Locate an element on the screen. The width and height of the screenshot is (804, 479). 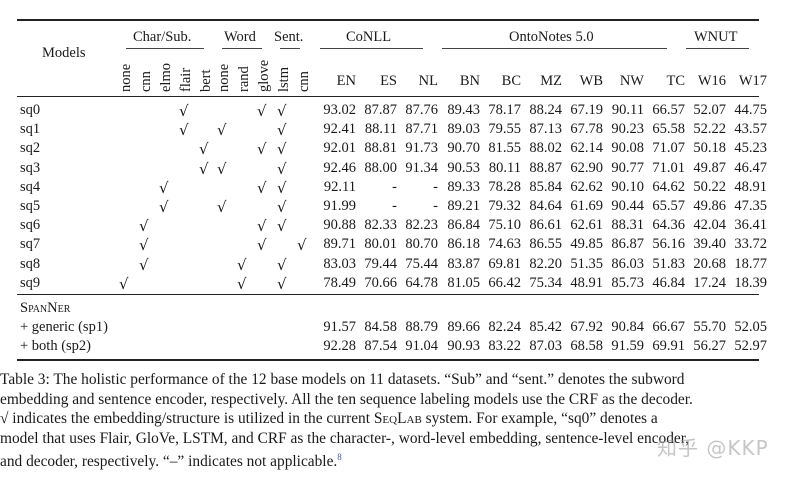
score-cell: 90.77 is located at coordinates (627, 167).